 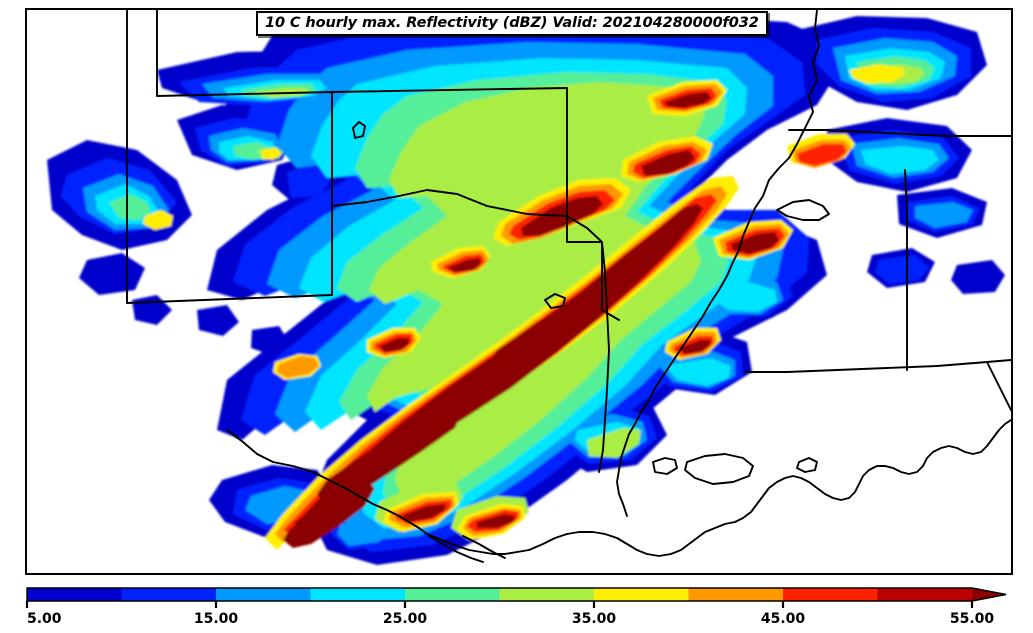 I want to click on state-border-texas-north, so click(x=475, y=204).